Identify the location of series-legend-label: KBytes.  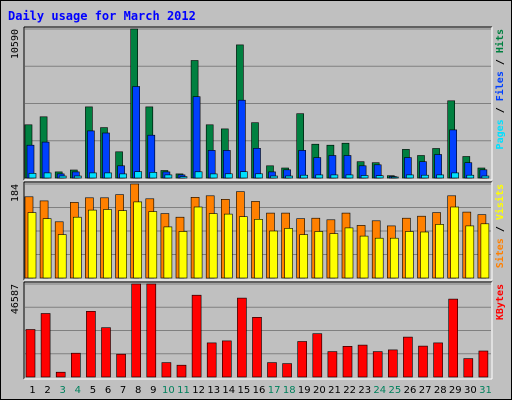
(500, 302).